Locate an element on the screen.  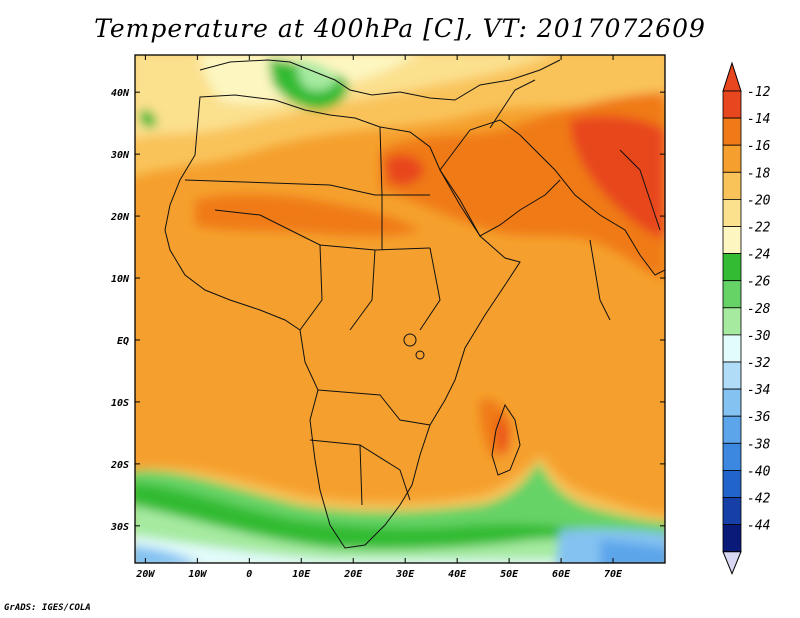
colorbar-label: -36 is located at coordinates (759, 417).